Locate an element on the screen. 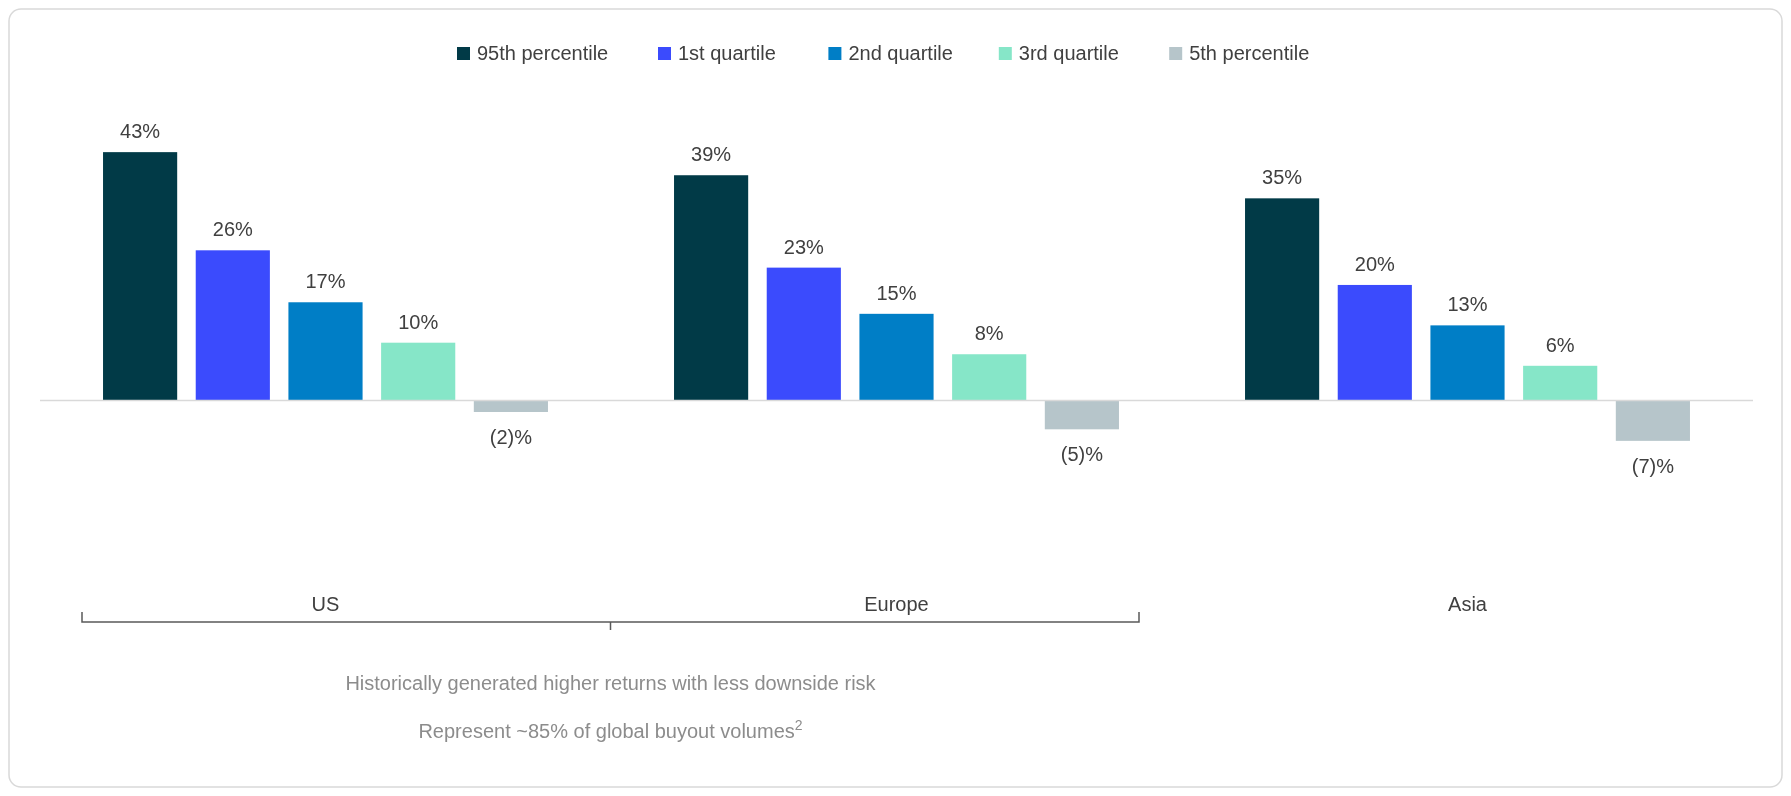 This screenshot has height=796, width=1791. data-label: 20% is located at coordinates (1375, 263).